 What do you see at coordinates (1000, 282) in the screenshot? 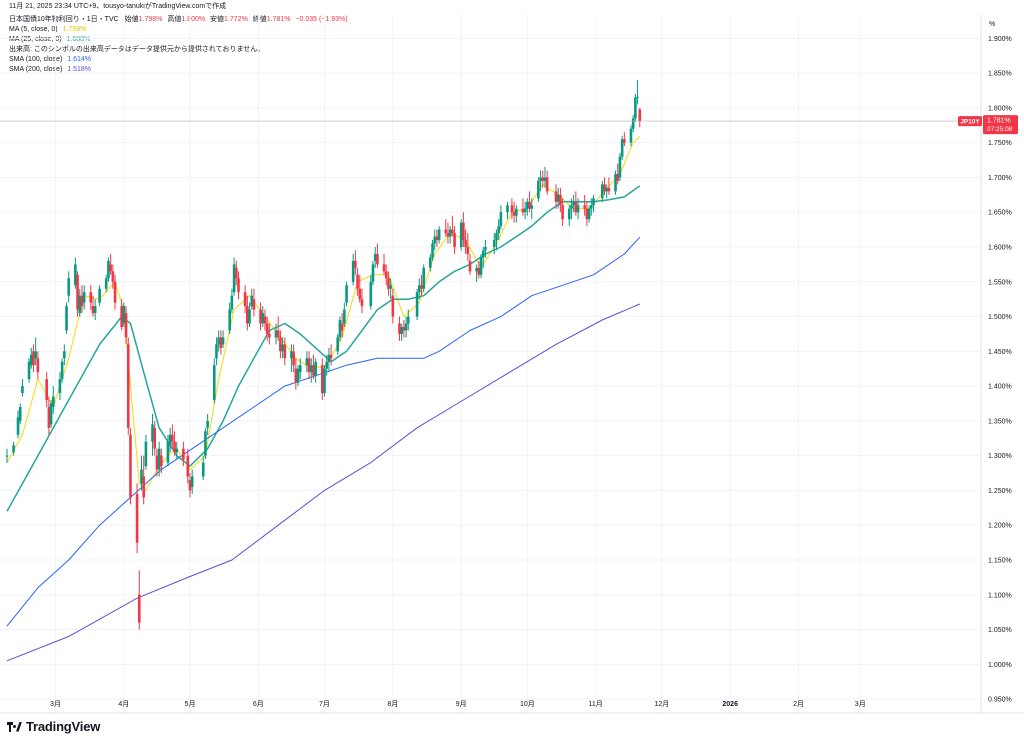
I see `y-tick-label: 1.550%` at bounding box center [1000, 282].